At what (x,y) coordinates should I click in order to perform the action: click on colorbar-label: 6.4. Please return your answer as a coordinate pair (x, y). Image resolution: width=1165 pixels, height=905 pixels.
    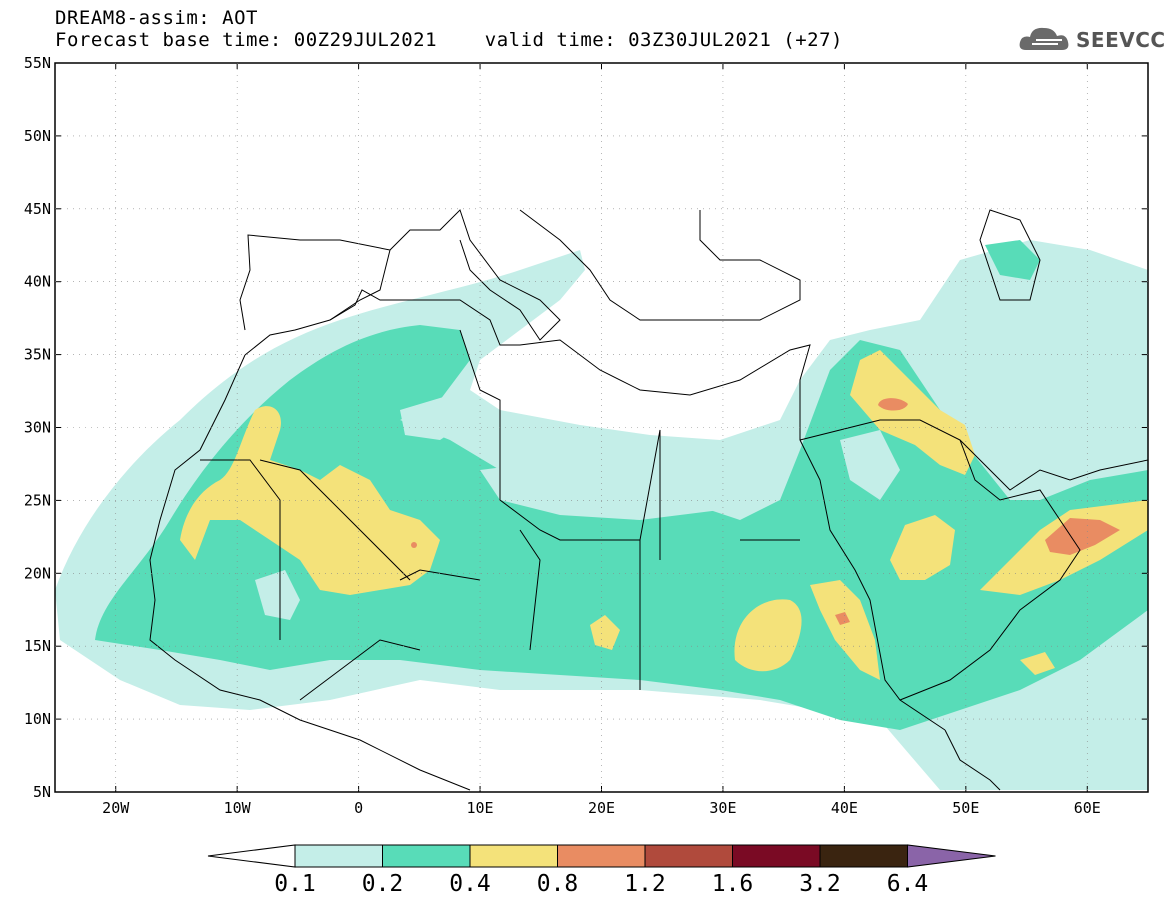
    Looking at the image, I should click on (908, 884).